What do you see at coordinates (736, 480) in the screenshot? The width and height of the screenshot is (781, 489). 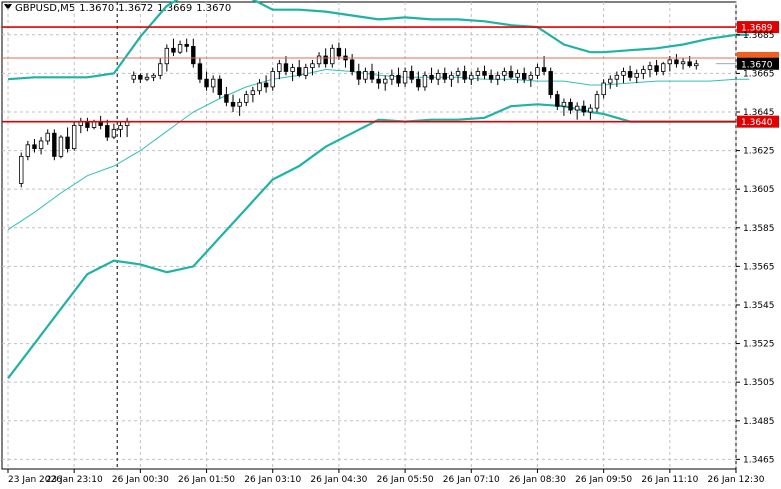 I see `x-tick-label: 26 Jan 12:30` at bounding box center [736, 480].